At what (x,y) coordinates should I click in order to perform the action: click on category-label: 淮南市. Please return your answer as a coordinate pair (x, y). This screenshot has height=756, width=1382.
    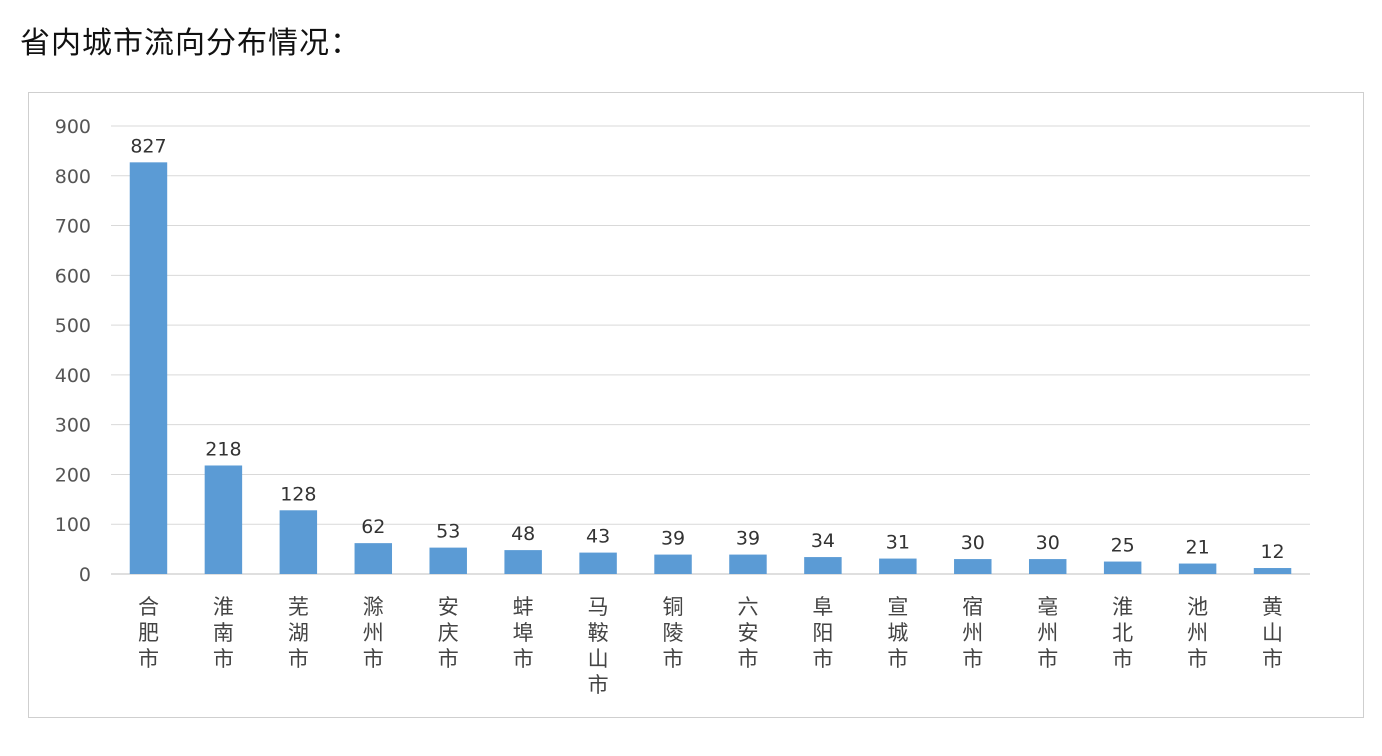
    Looking at the image, I should click on (223, 633).